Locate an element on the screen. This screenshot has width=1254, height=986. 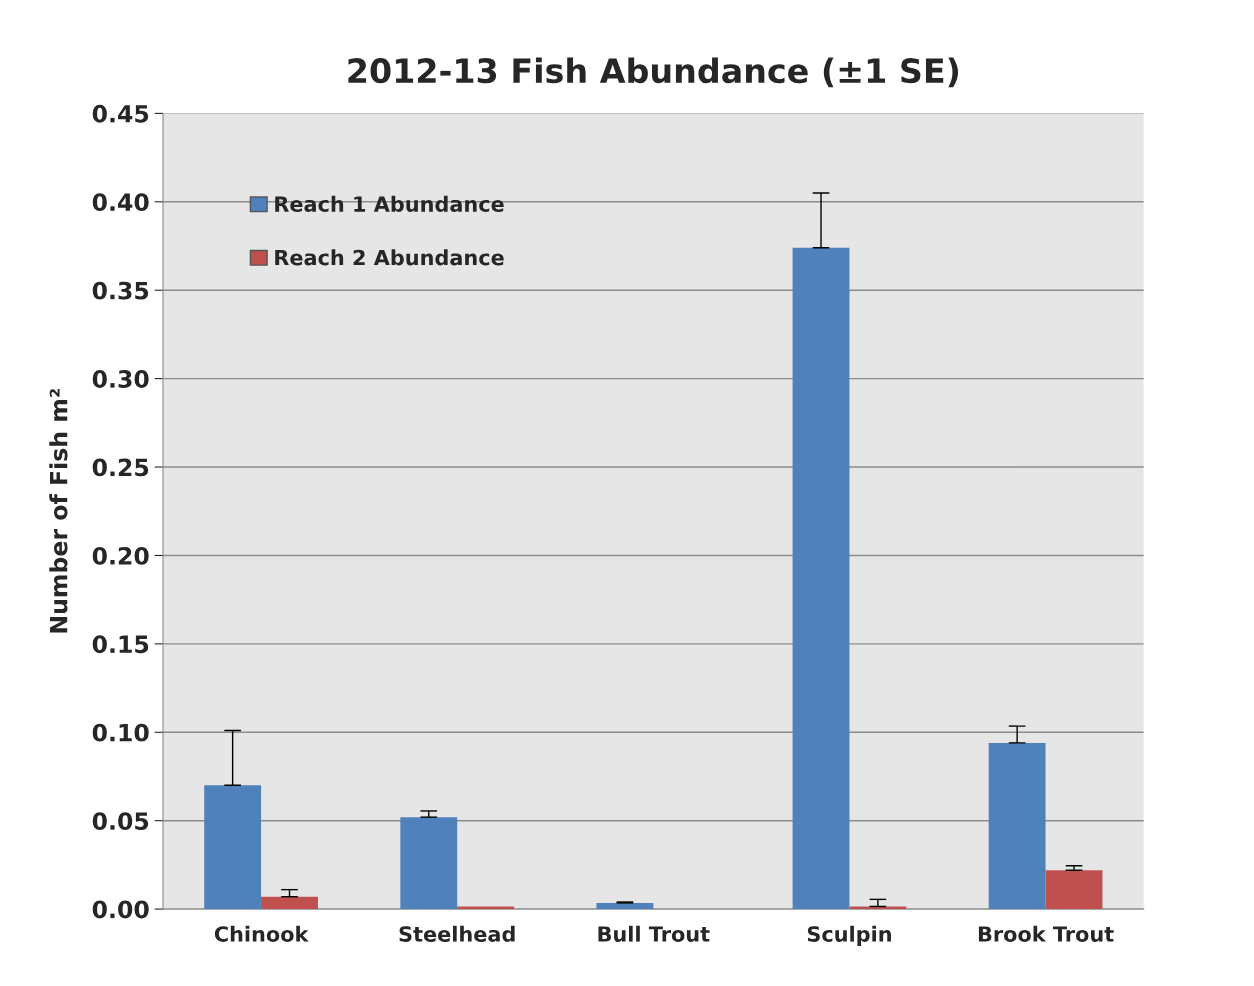
x-tick-label: Bull Trout is located at coordinates (654, 933).